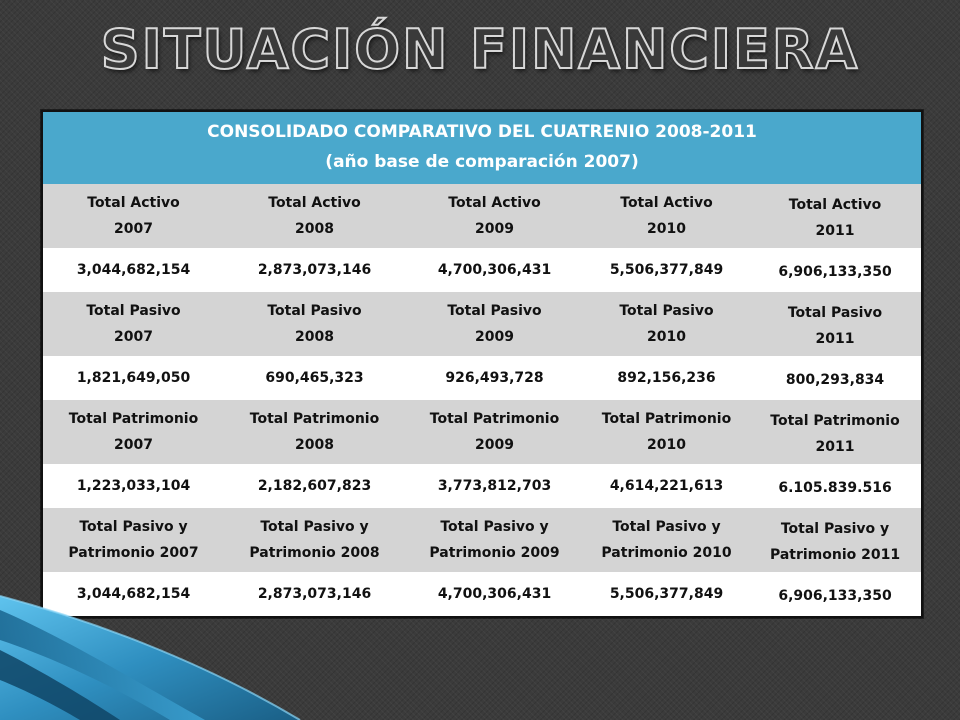 This screenshot has width=960, height=720. What do you see at coordinates (314, 540) in the screenshot?
I see `label-cell: Total Pasivo y Patrimonio 2008` at bounding box center [314, 540].